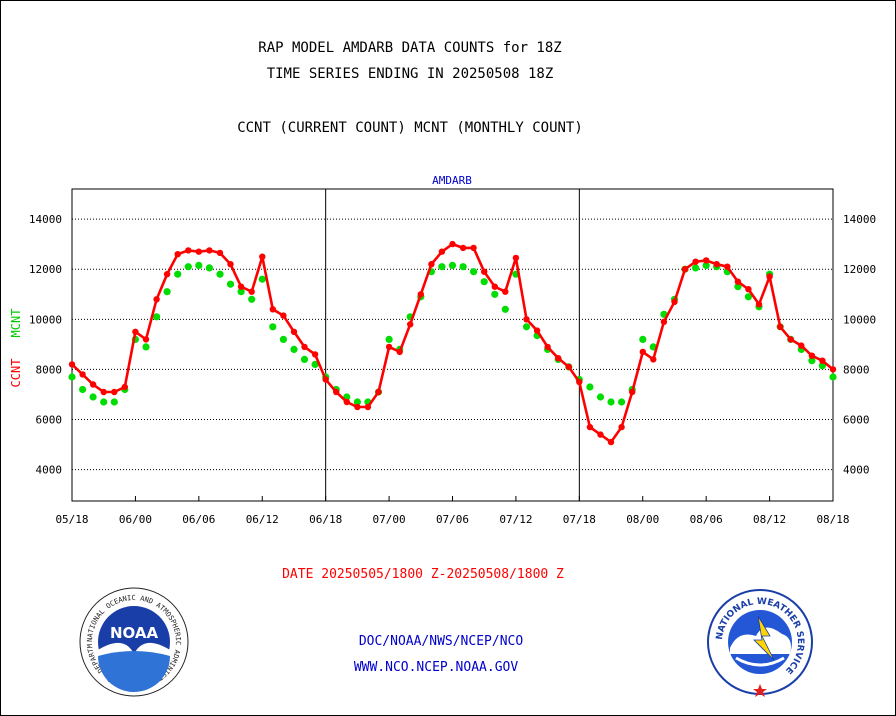 The image size is (896, 716). I want to click on xtick-label: 08/06, so click(706, 519).